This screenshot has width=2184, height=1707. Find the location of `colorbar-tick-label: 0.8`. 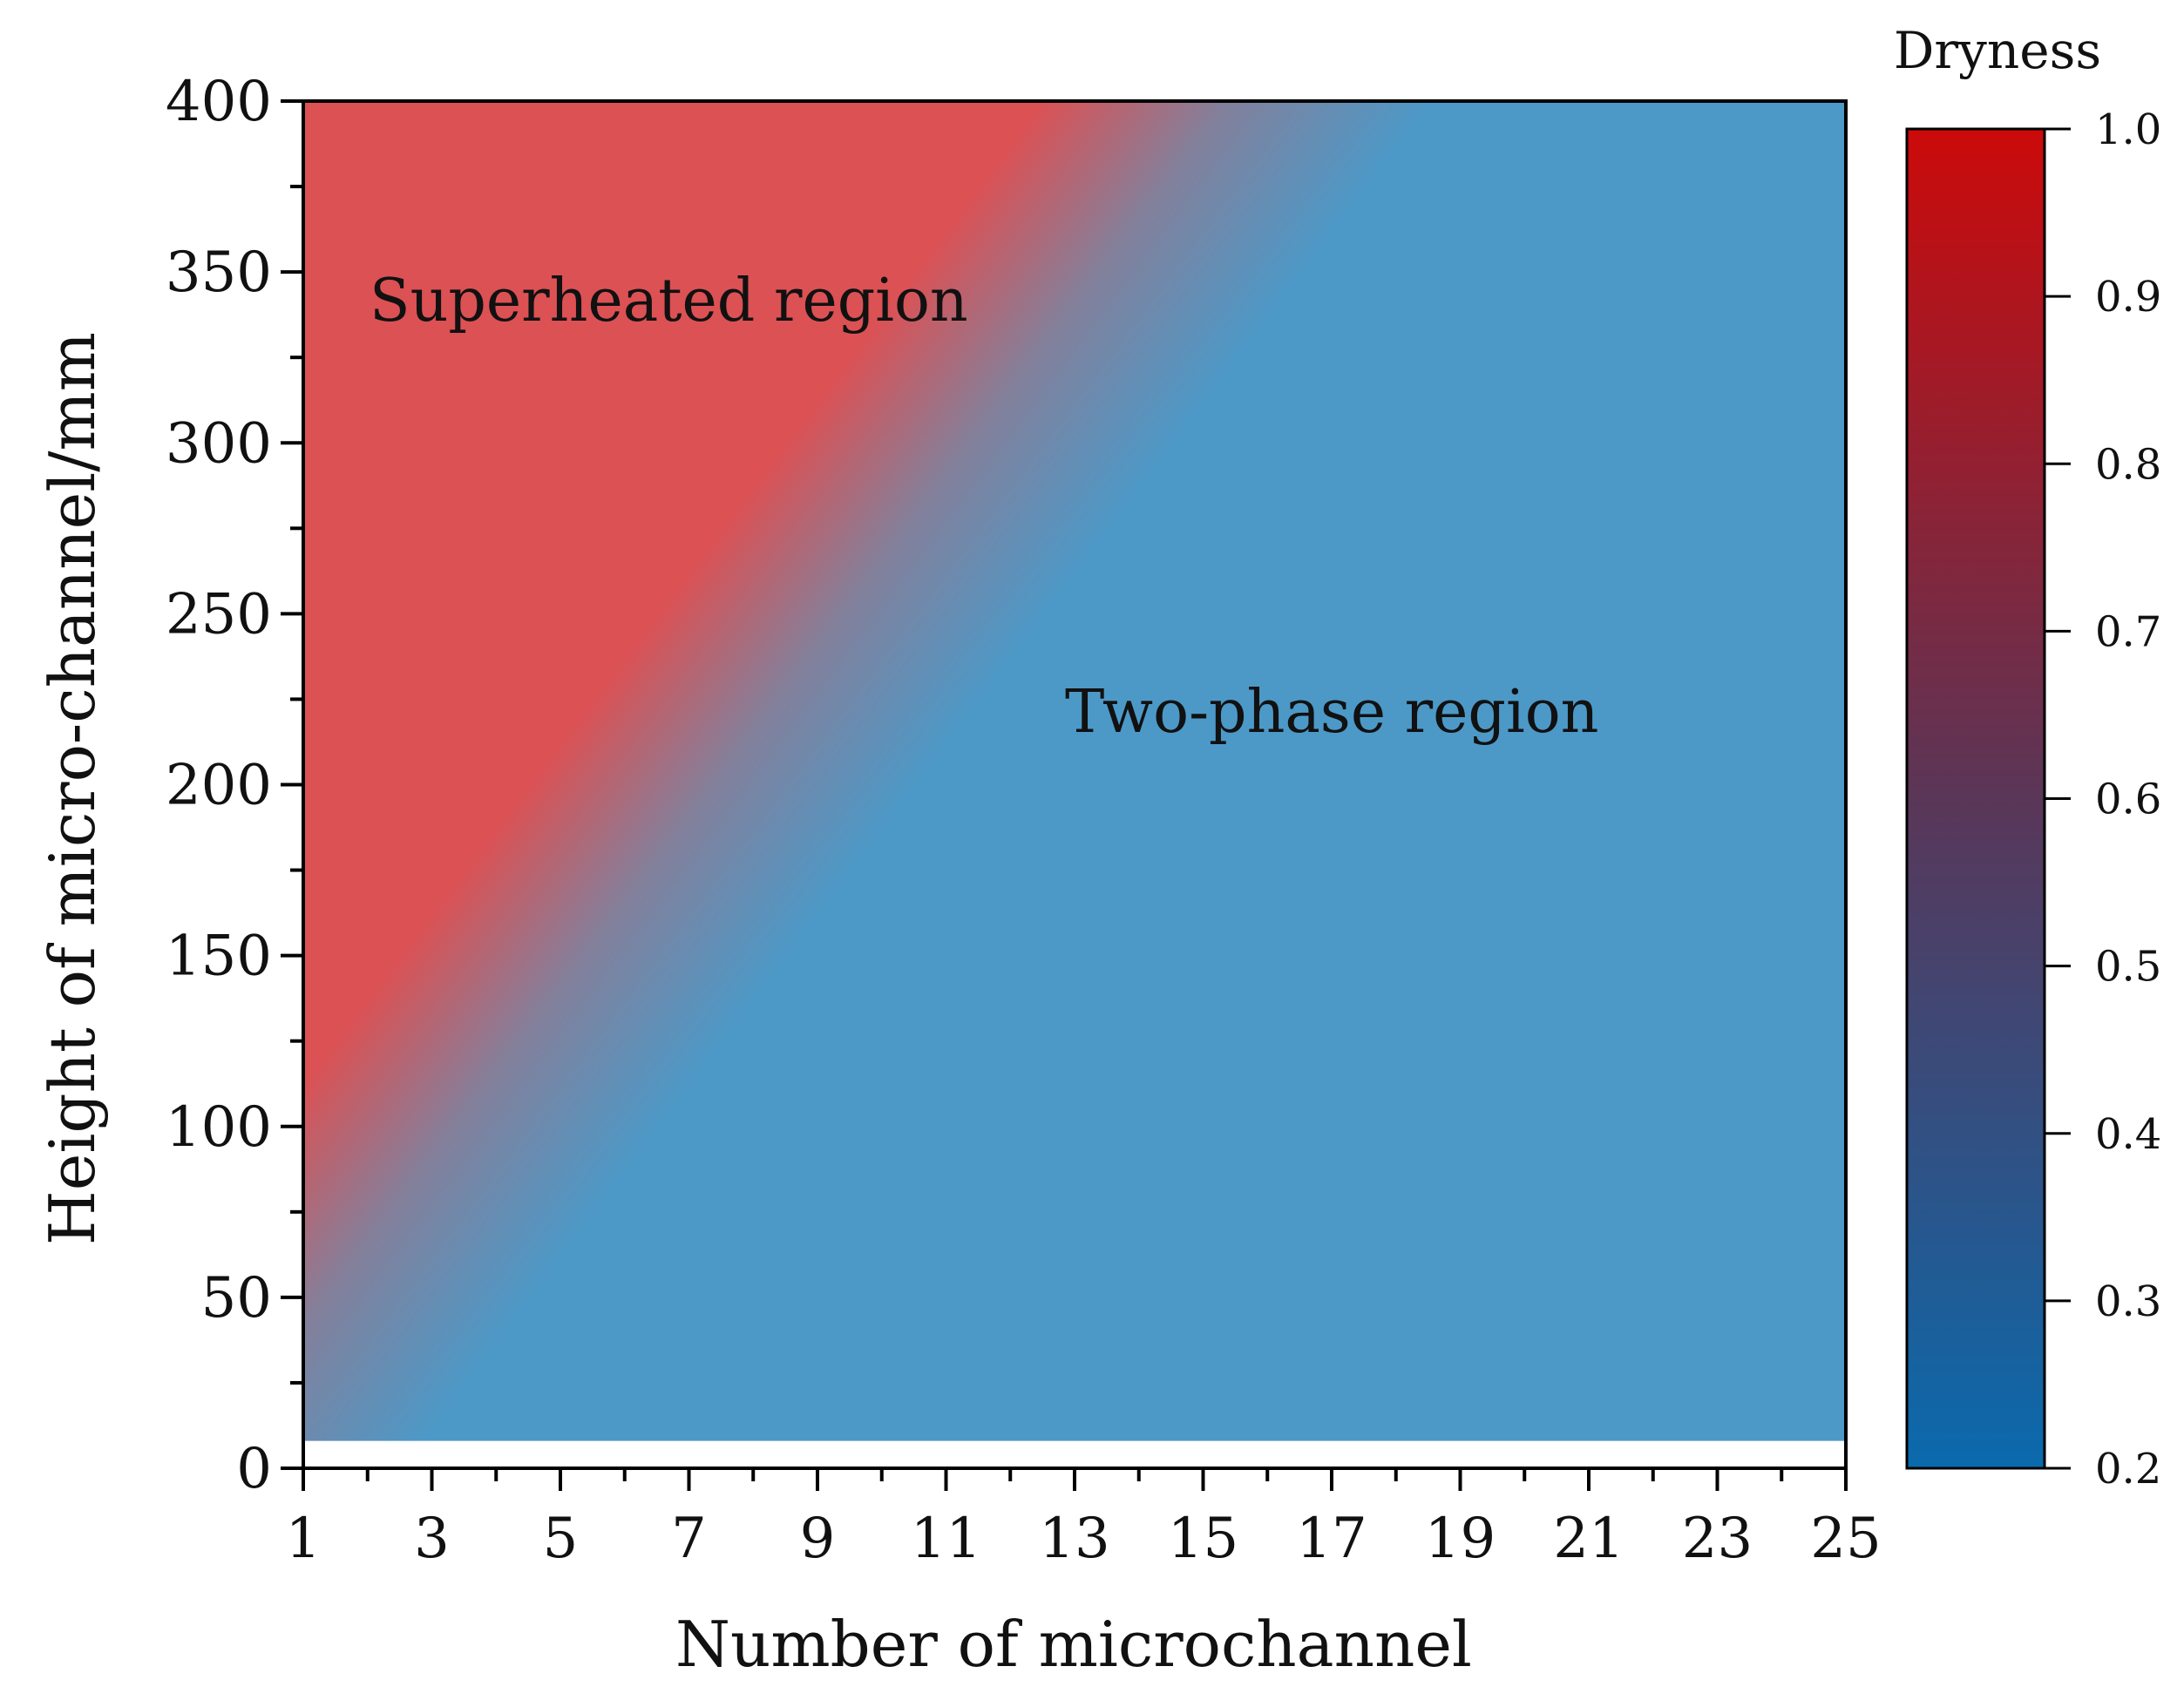

colorbar-tick-label: 0.8 is located at coordinates (2128, 465).